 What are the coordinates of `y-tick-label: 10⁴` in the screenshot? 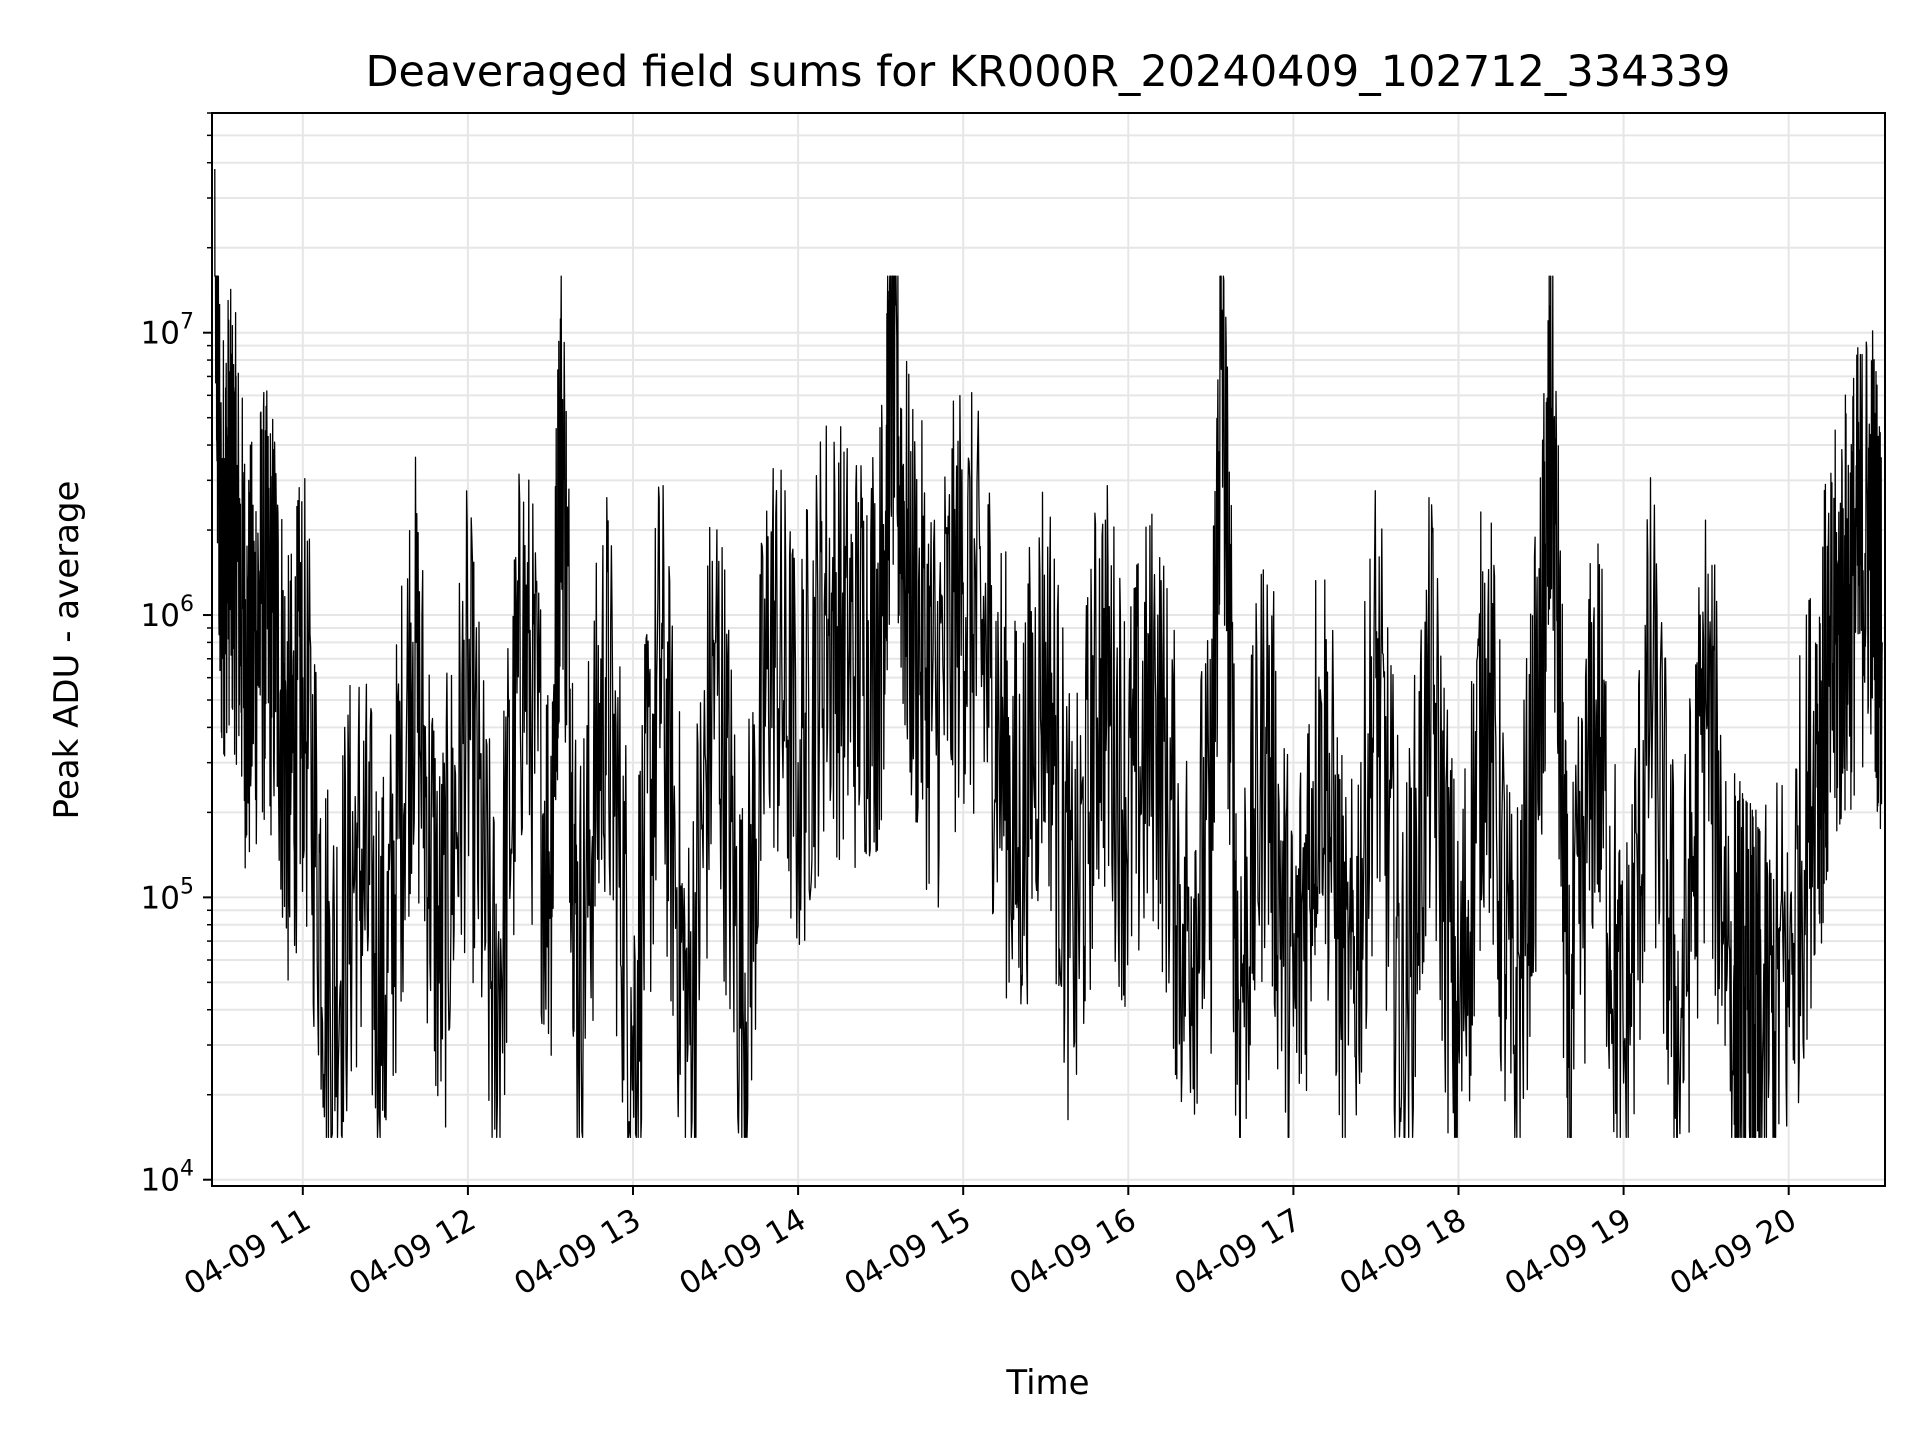 It's located at (167, 1178).